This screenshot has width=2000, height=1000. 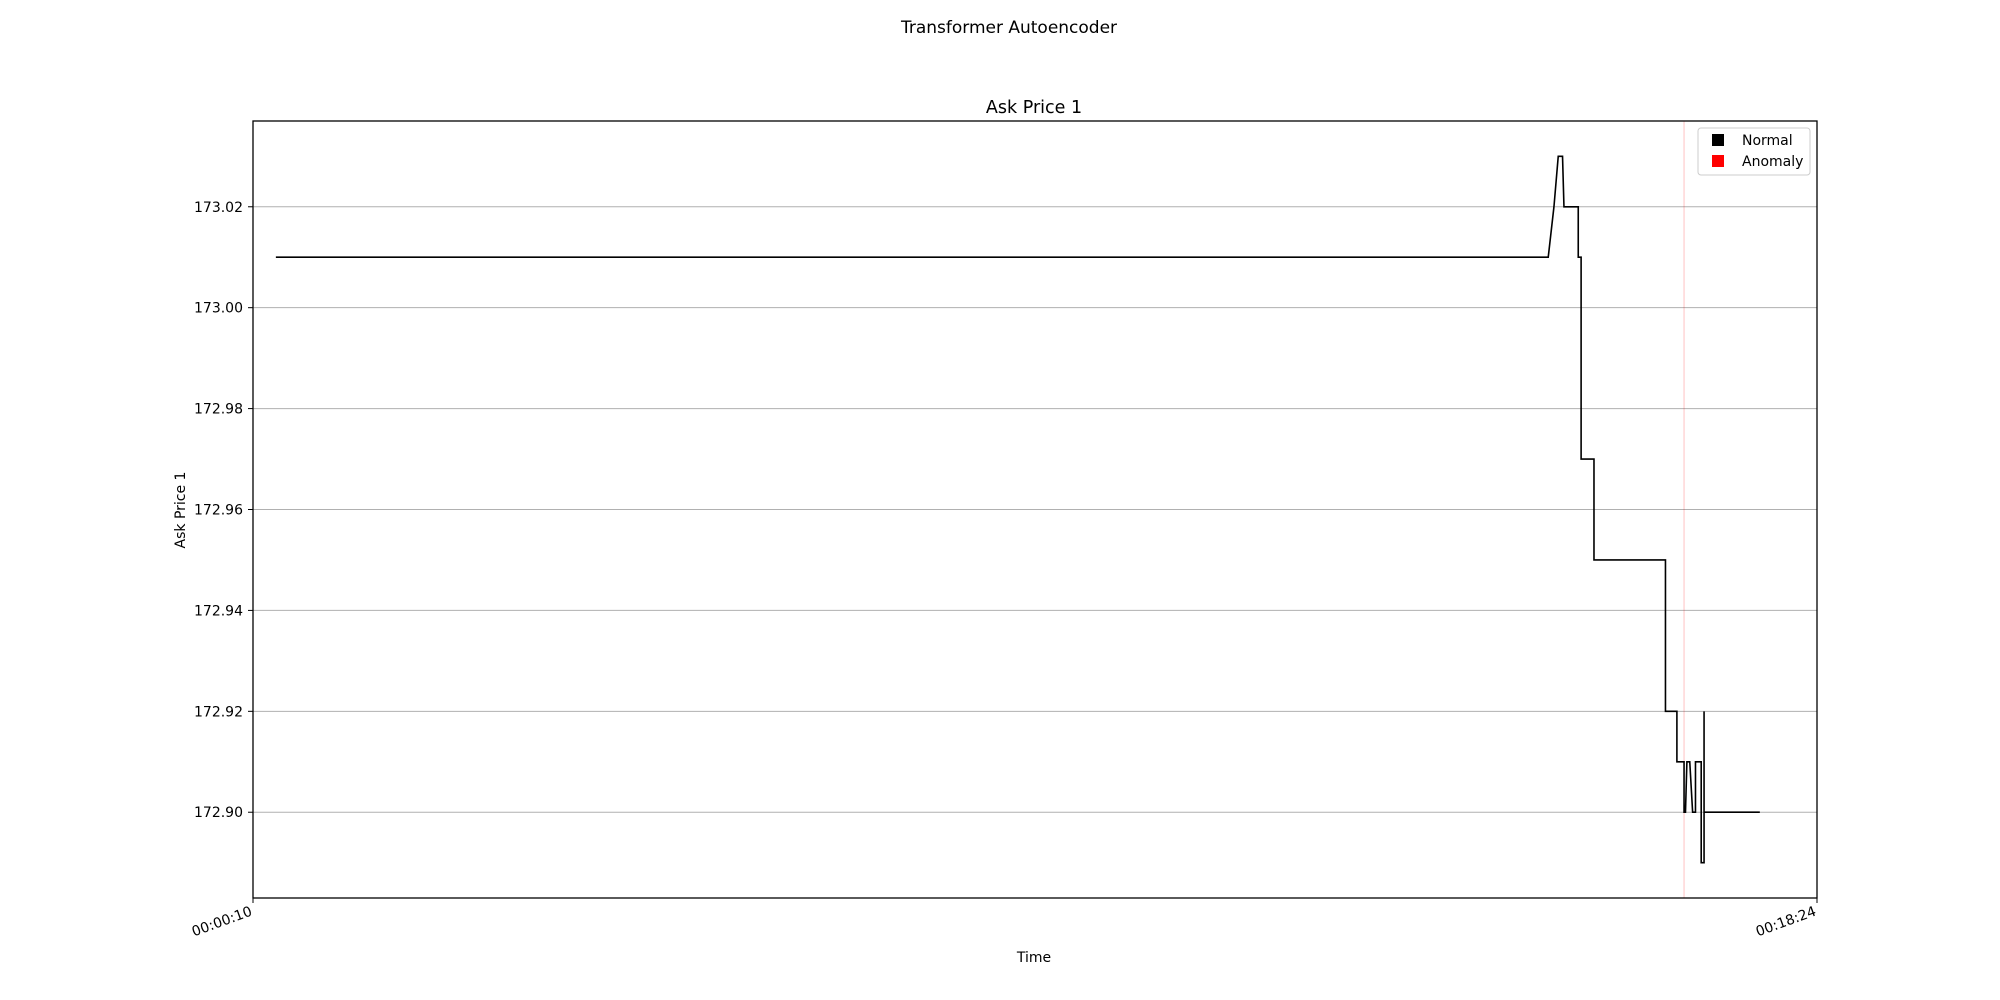 I want to click on legend-box, so click(x=1754, y=151).